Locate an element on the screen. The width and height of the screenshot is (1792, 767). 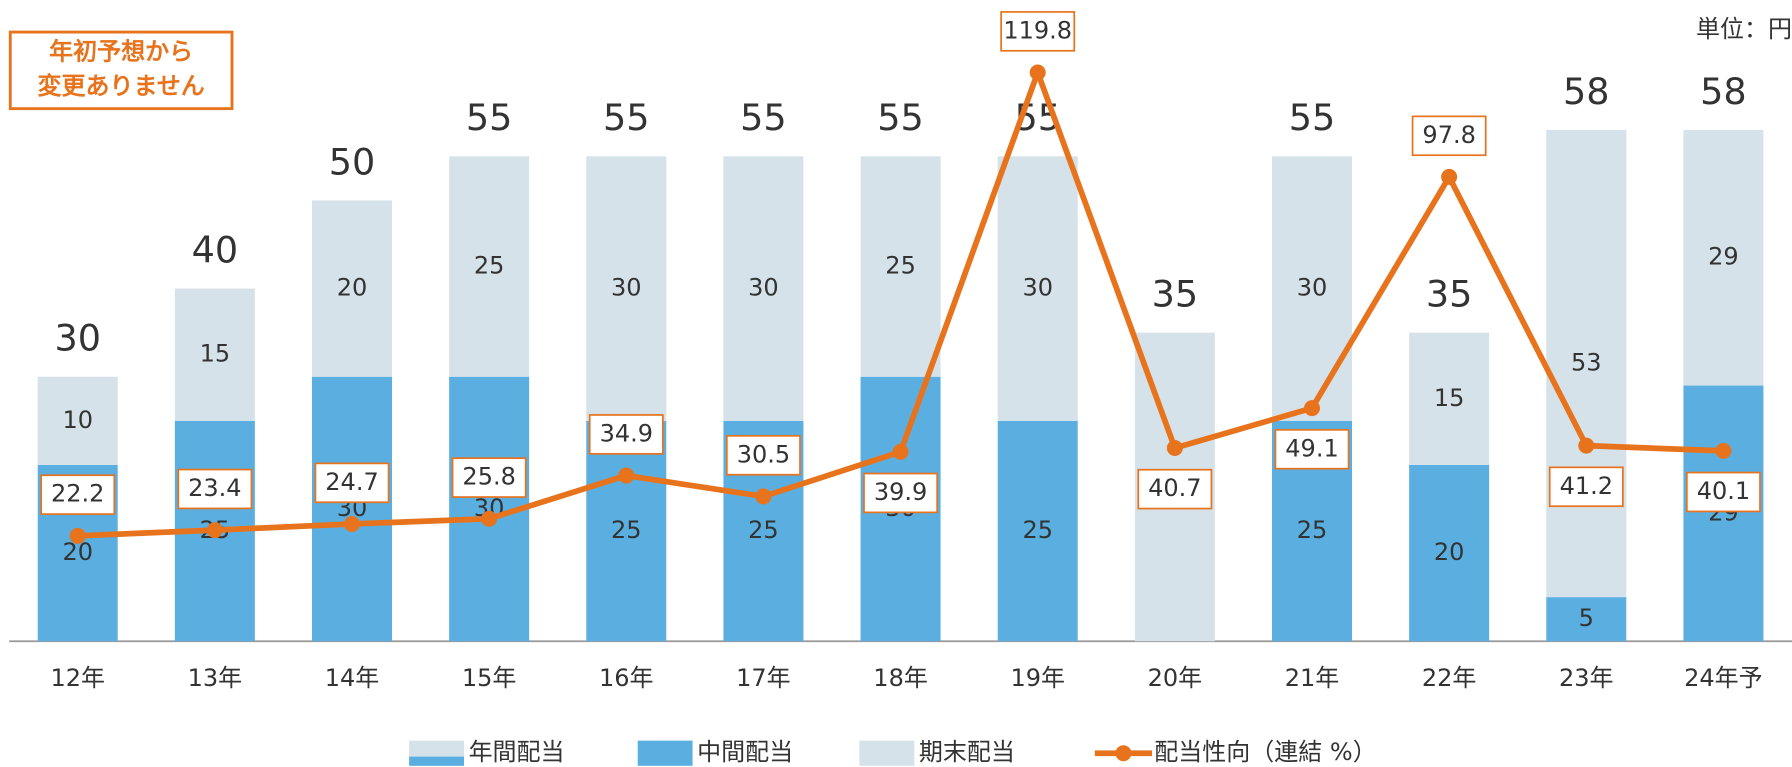
annotation: 年初予想から変更ありません is located at coordinates (121, 69).